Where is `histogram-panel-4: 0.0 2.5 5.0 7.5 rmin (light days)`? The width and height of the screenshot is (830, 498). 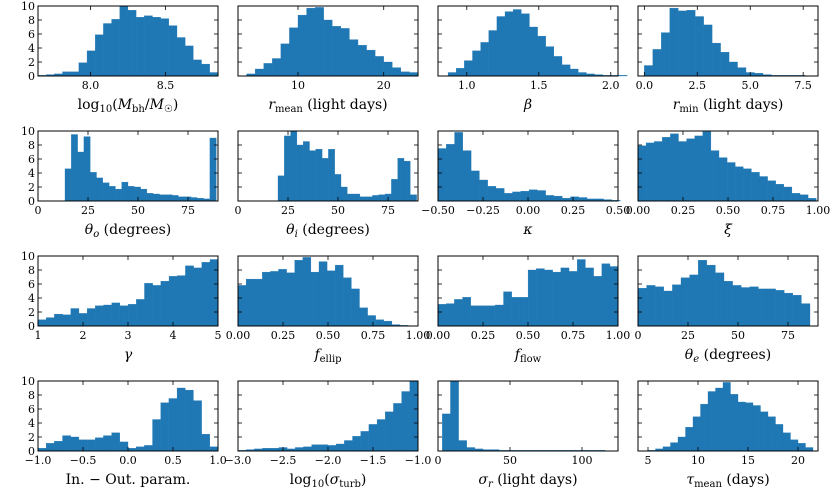
histogram-panel-4: 0.0 2.5 5.0 7.5 rmin (light days) is located at coordinates (727, 60).